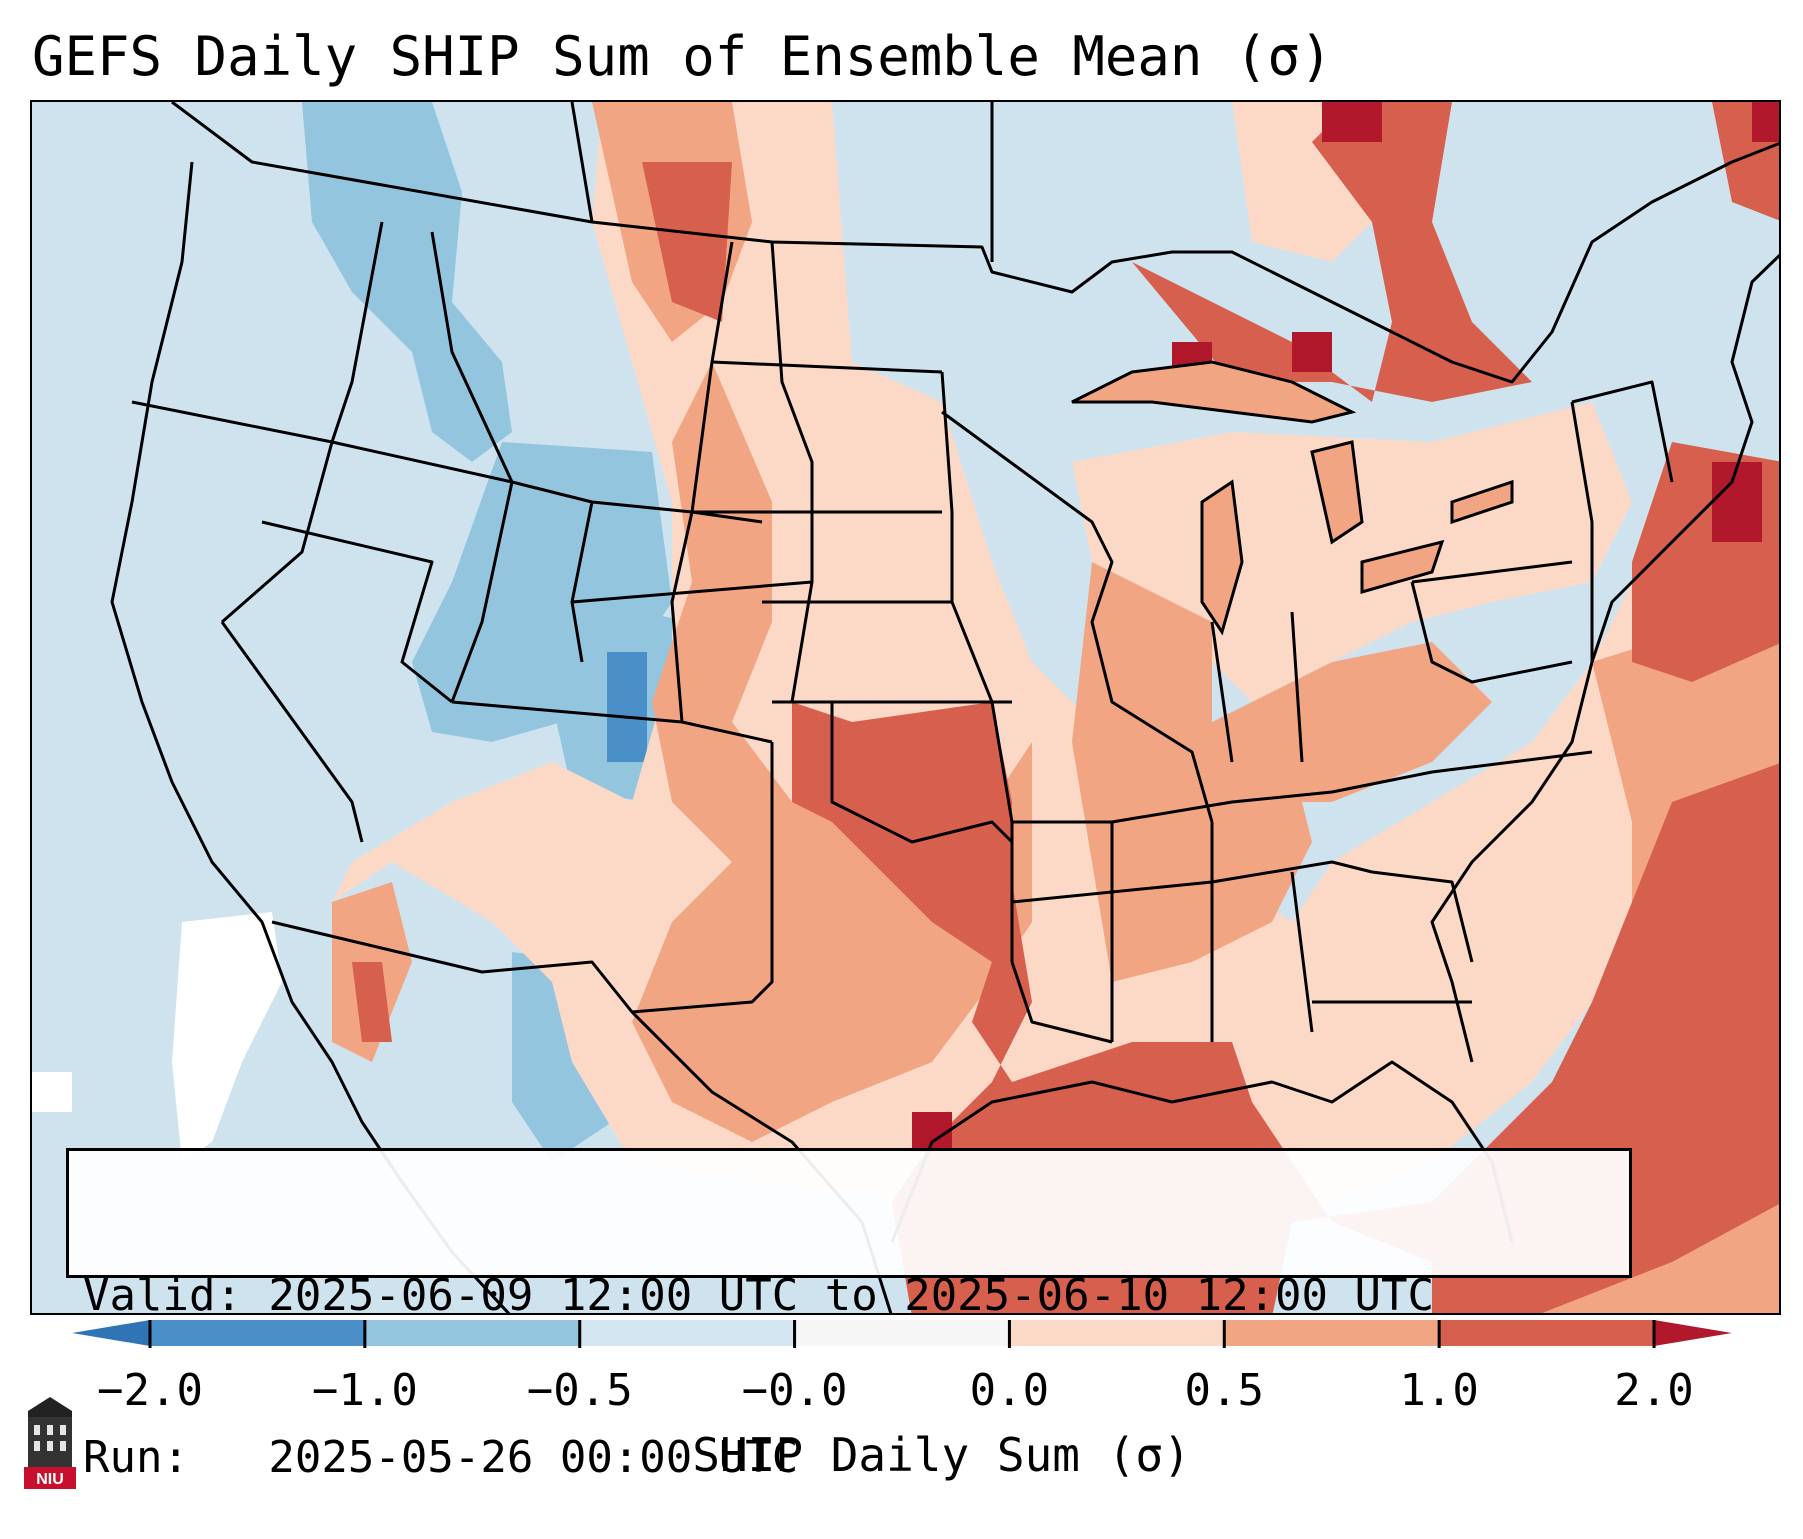  What do you see at coordinates (1292, 498) in the screenshot?
I see `great-lakes` at bounding box center [1292, 498].